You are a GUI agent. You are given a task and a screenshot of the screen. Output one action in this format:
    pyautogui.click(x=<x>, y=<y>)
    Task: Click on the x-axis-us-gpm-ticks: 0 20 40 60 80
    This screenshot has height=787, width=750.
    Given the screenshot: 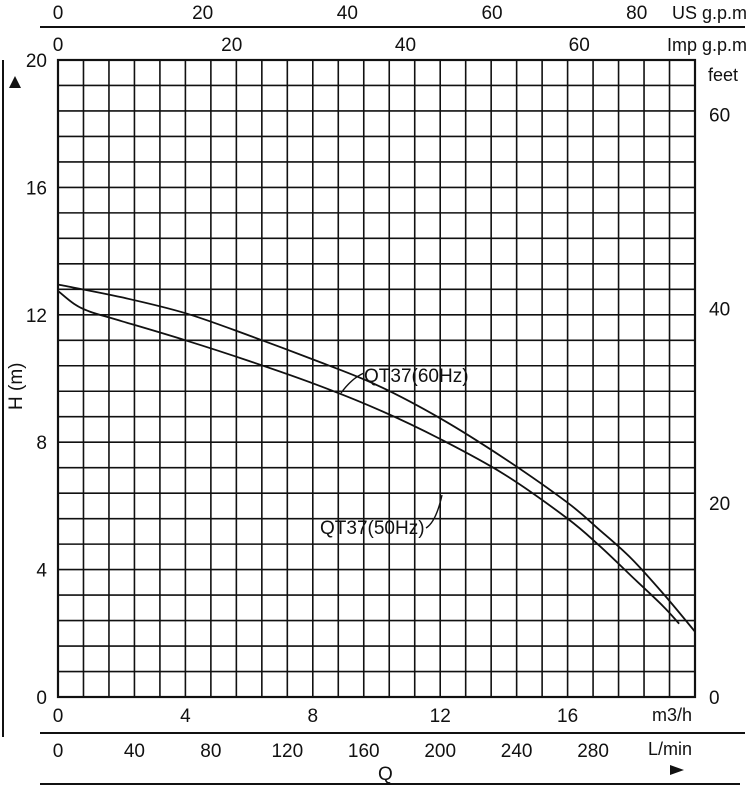 What is the action you would take?
    pyautogui.click(x=350, y=13)
    